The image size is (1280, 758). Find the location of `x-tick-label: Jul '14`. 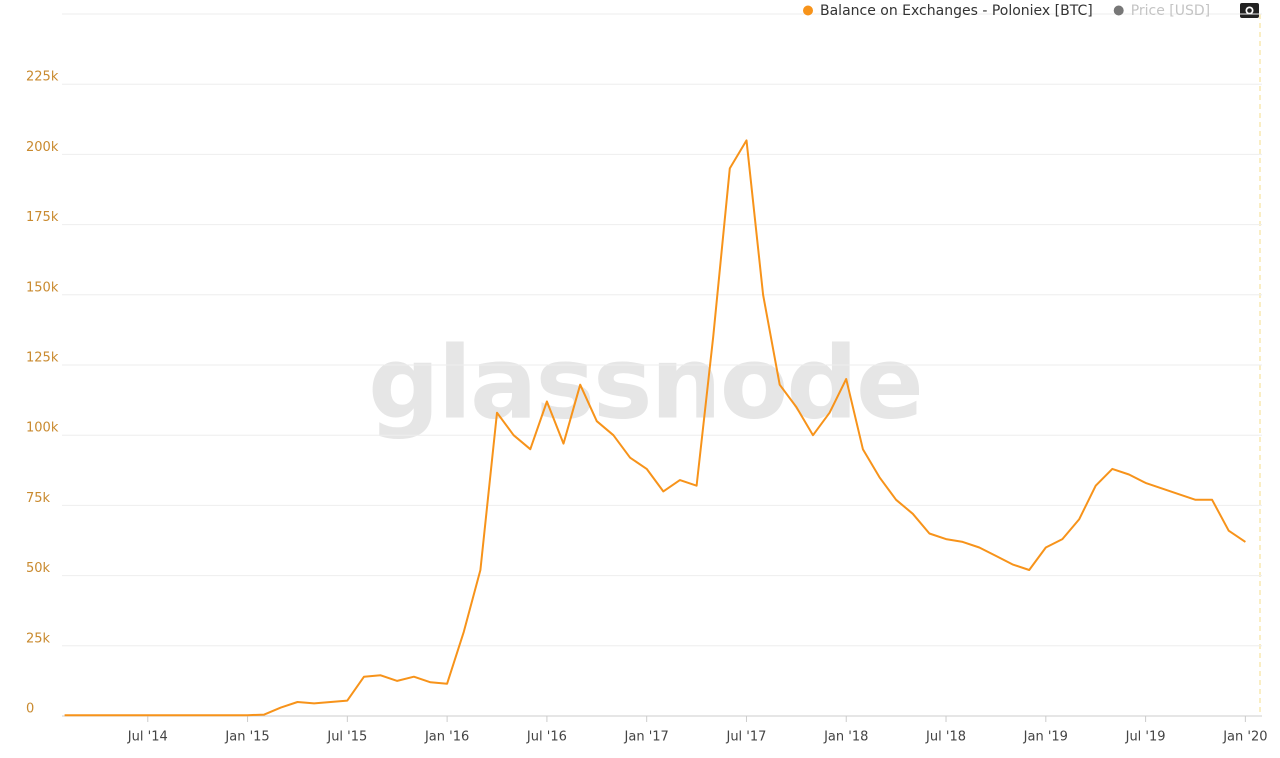

x-tick-label: Jul '14 is located at coordinates (147, 737).